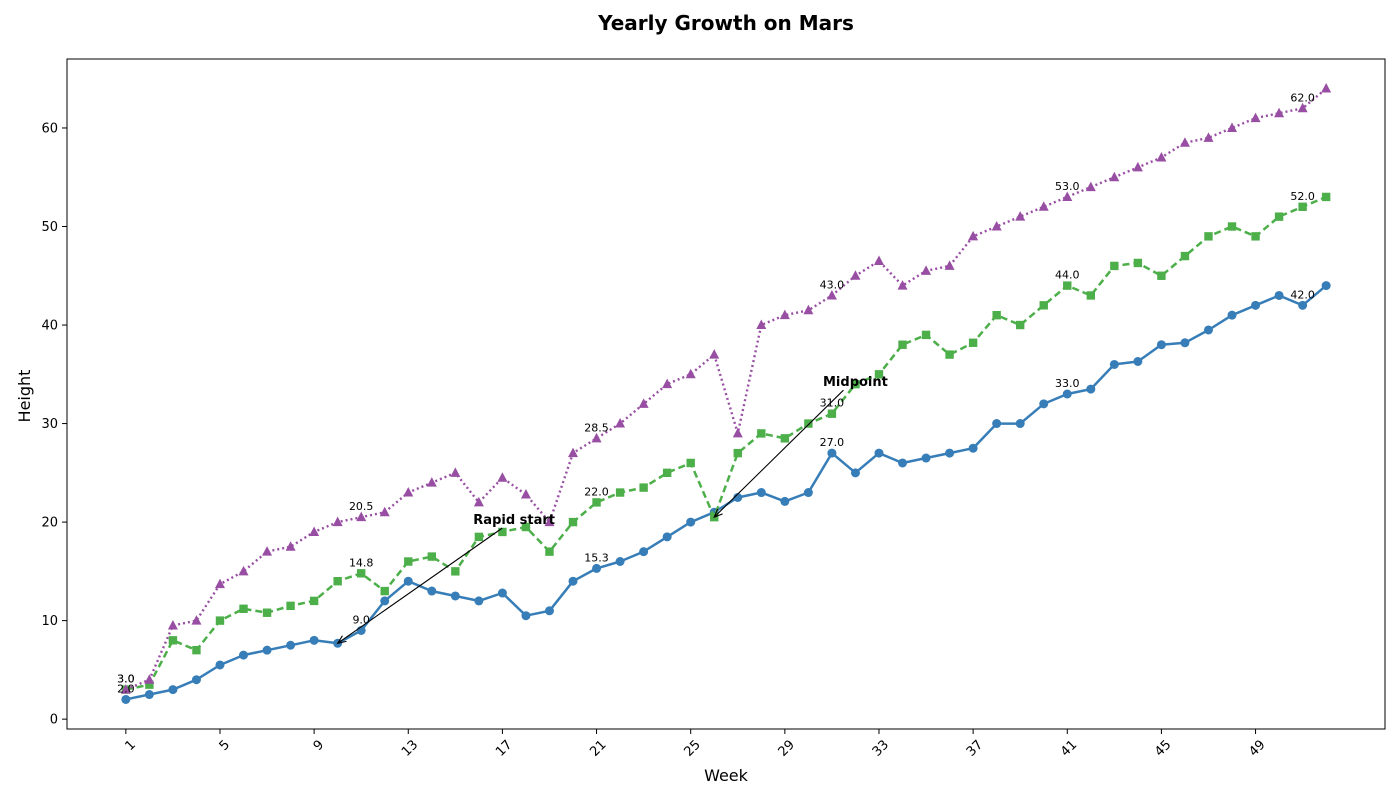 The width and height of the screenshot is (1400, 800). Describe the element at coordinates (598, 748) in the screenshot. I see `x-tick-label: 21` at that location.